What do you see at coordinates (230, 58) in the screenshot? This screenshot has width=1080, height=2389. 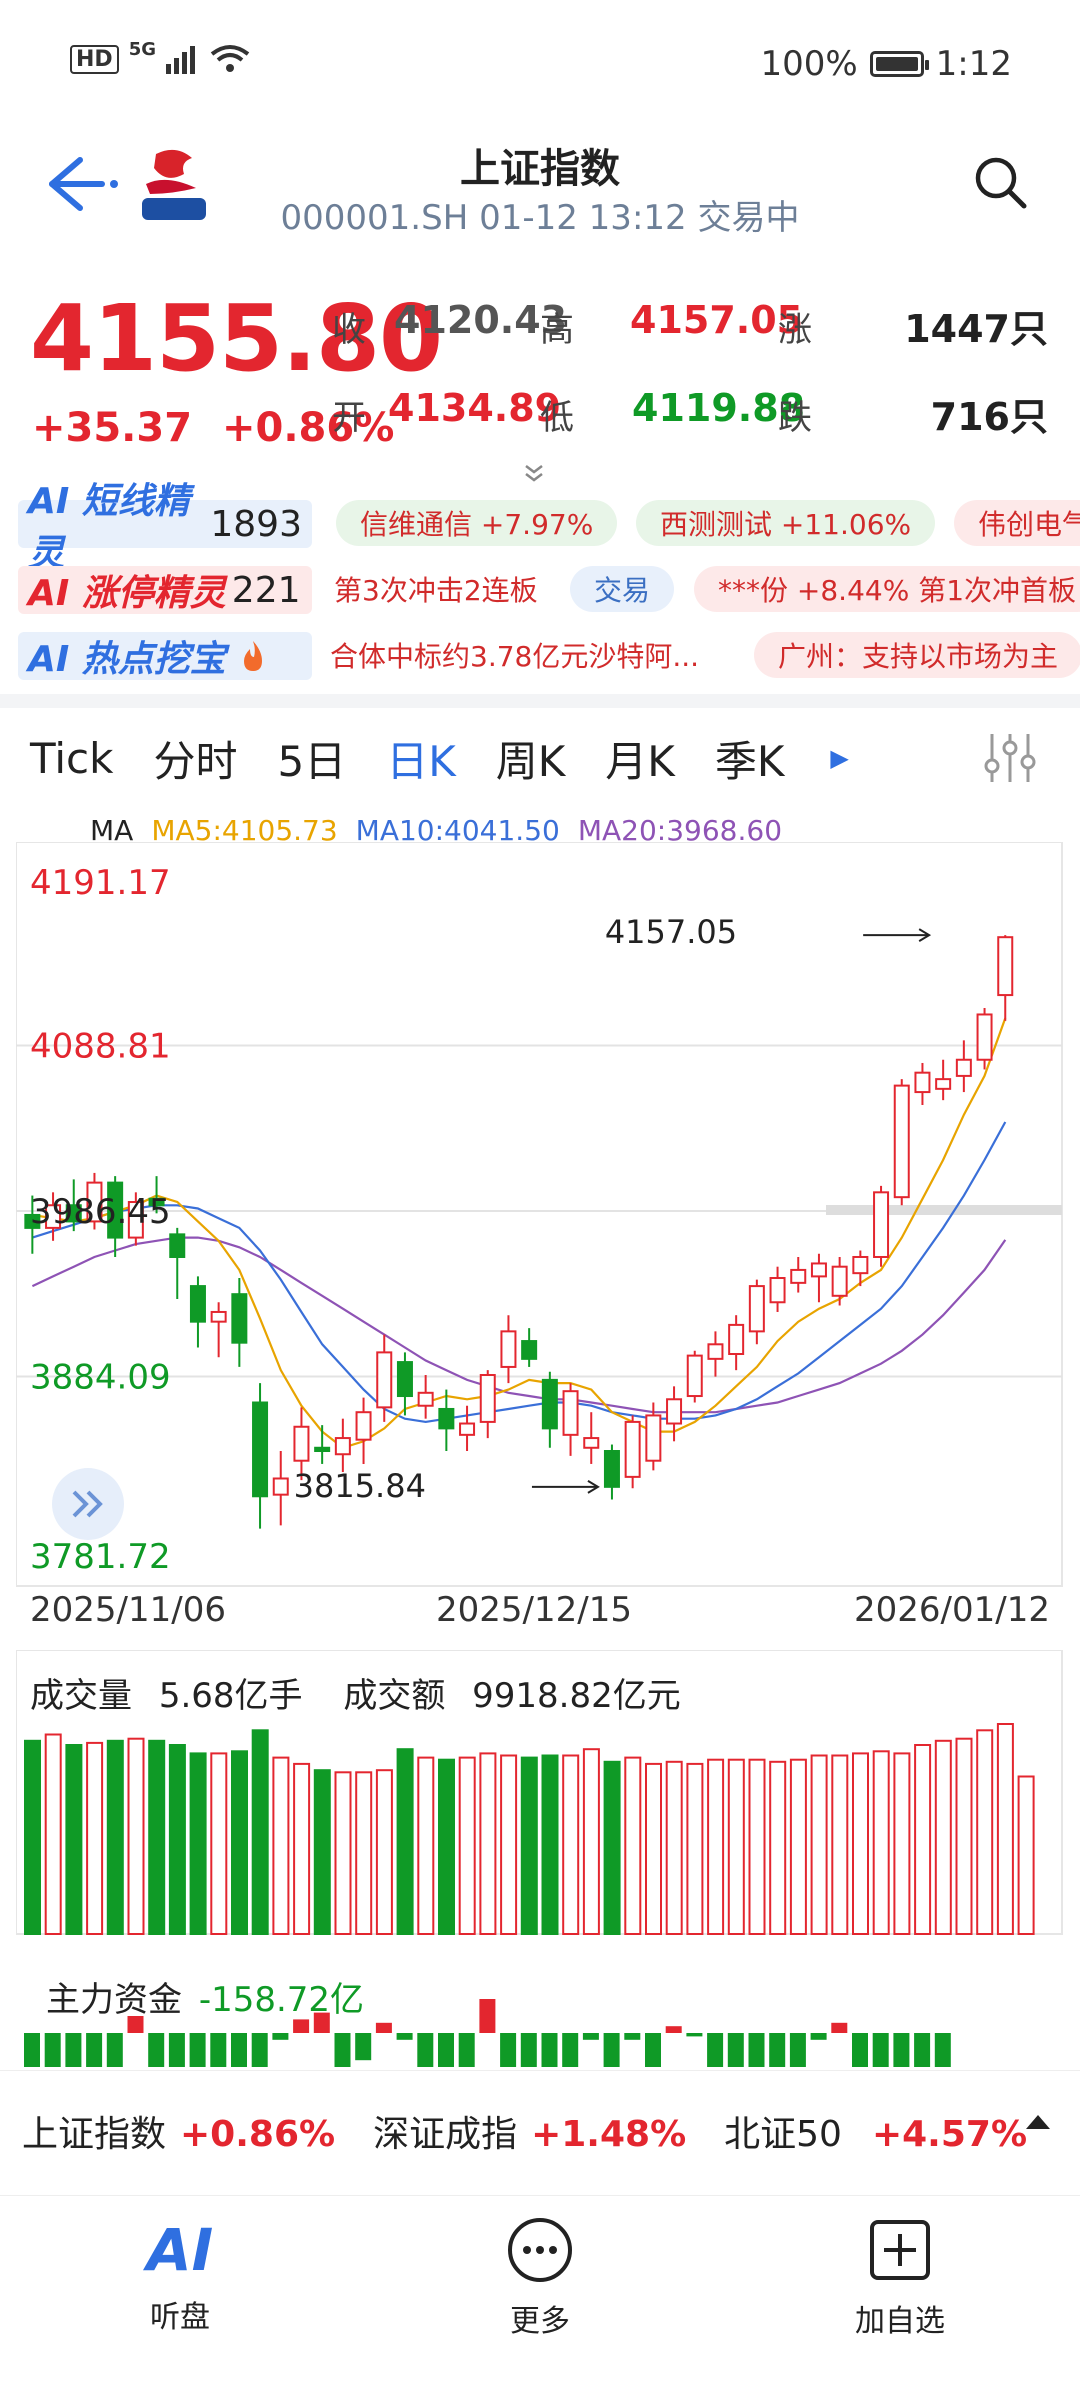 I see `wifi-icon` at bounding box center [230, 58].